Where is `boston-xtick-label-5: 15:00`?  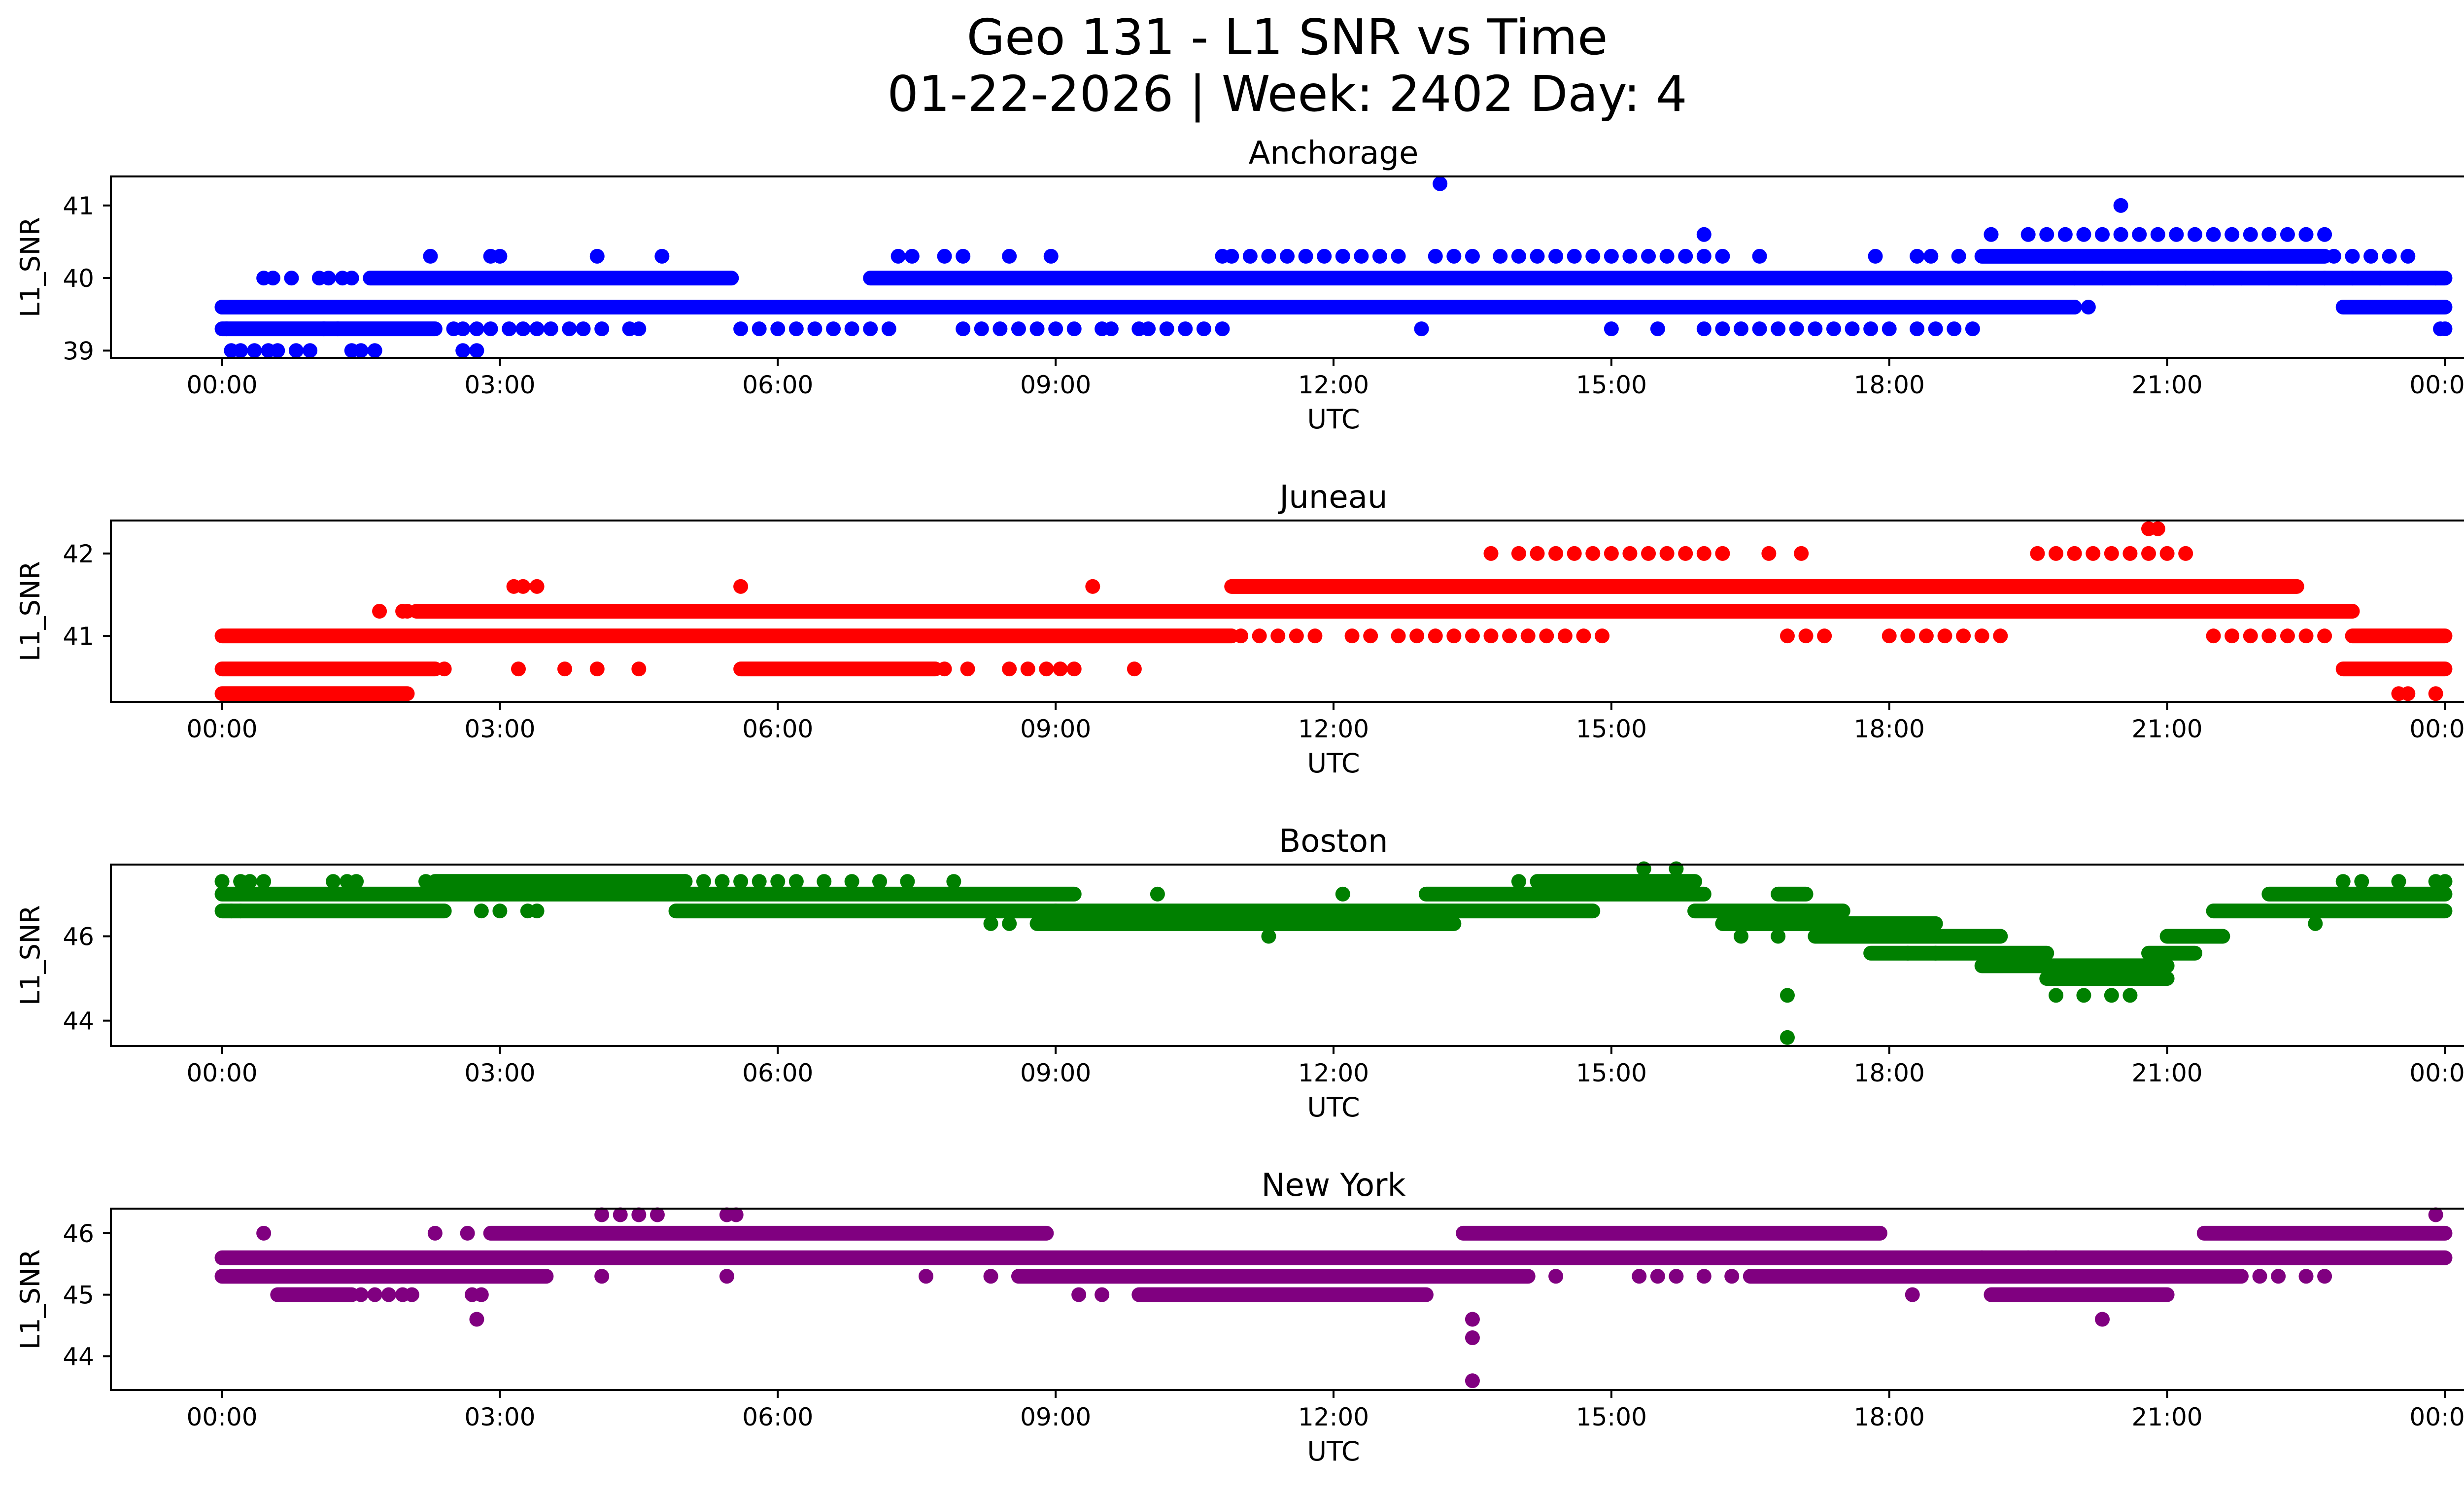 boston-xtick-label-5: 15:00 is located at coordinates (1611, 1073).